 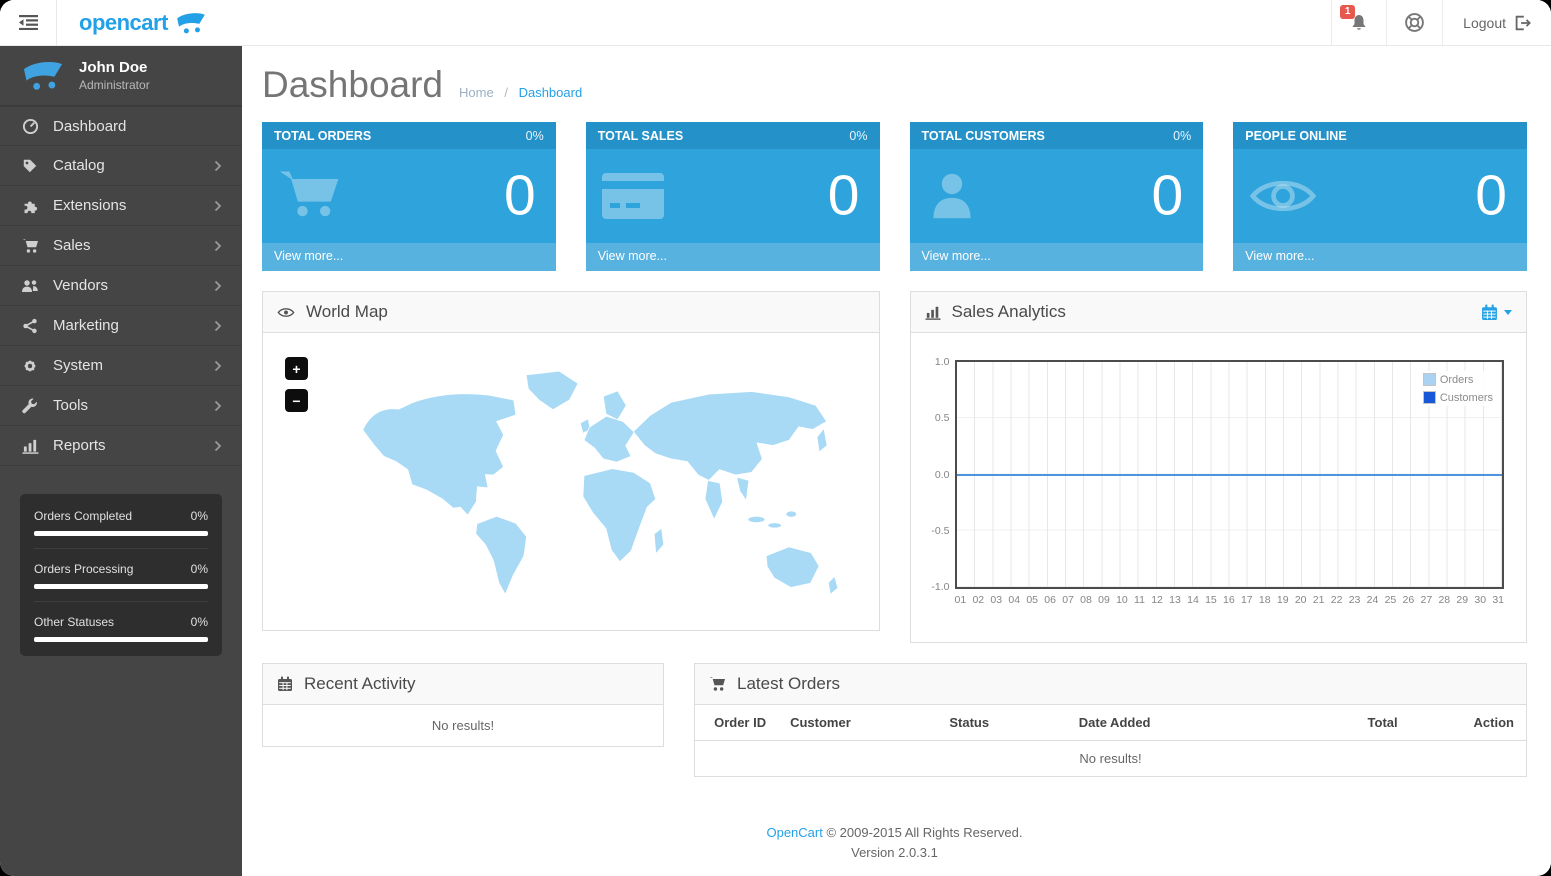 I want to click on support-button, so click(x=1414, y=22).